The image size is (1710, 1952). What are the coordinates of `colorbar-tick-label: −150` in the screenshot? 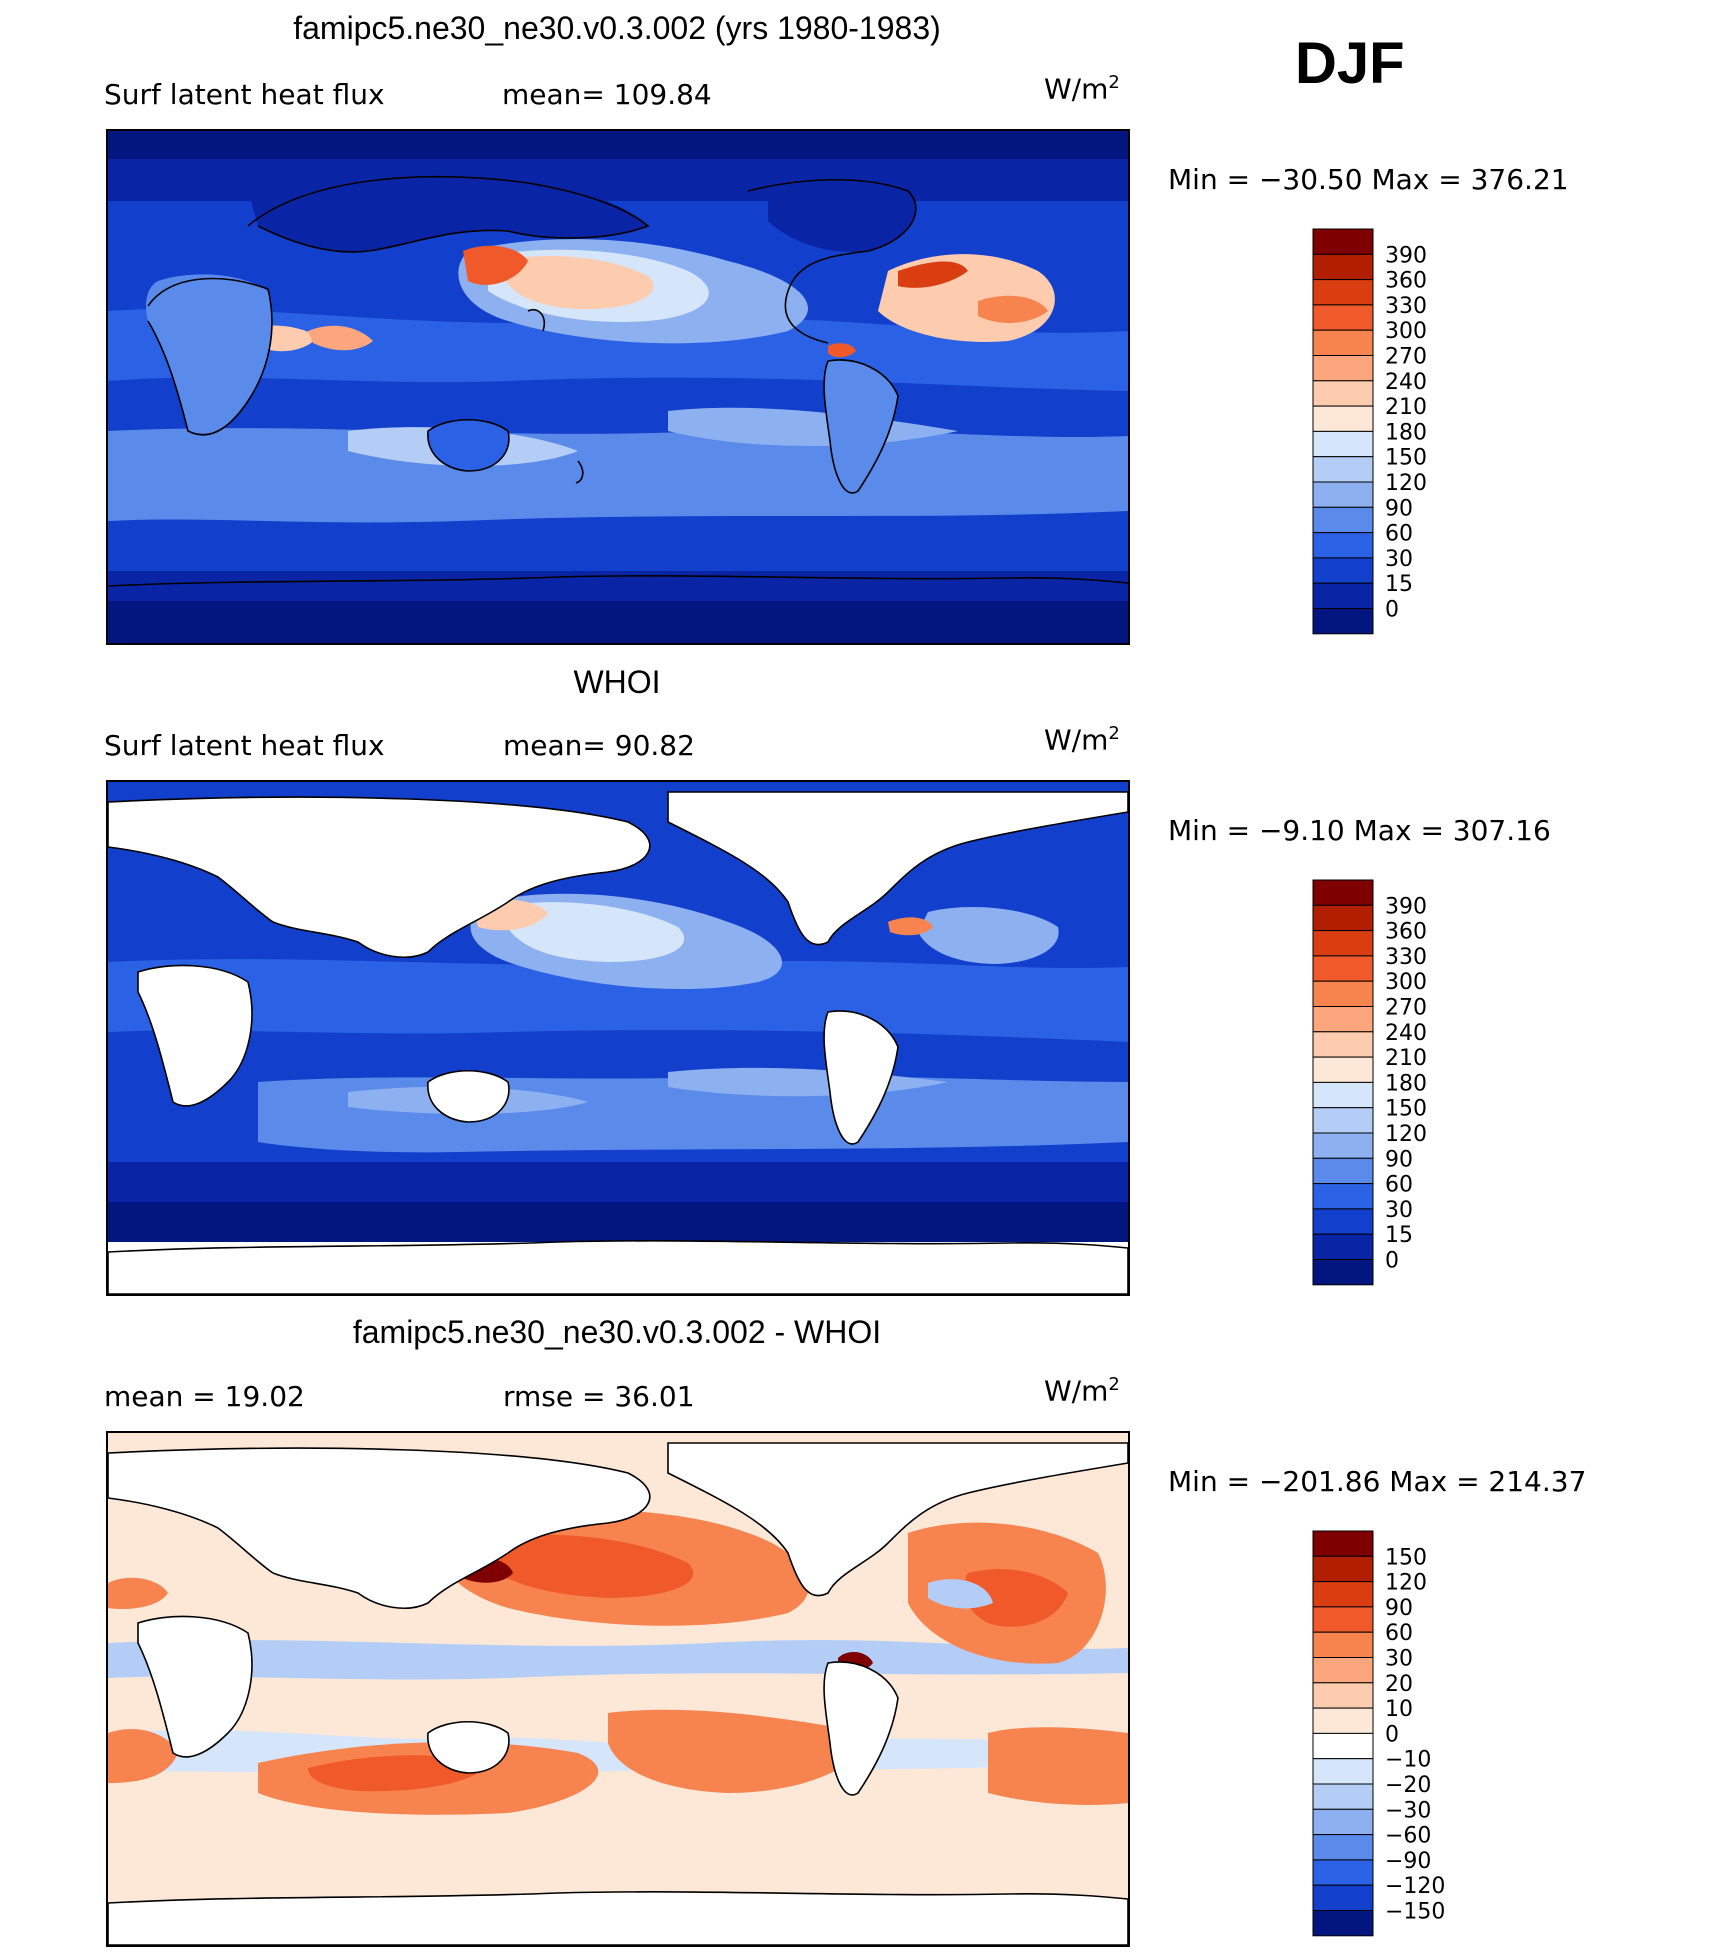 It's located at (1415, 1912).